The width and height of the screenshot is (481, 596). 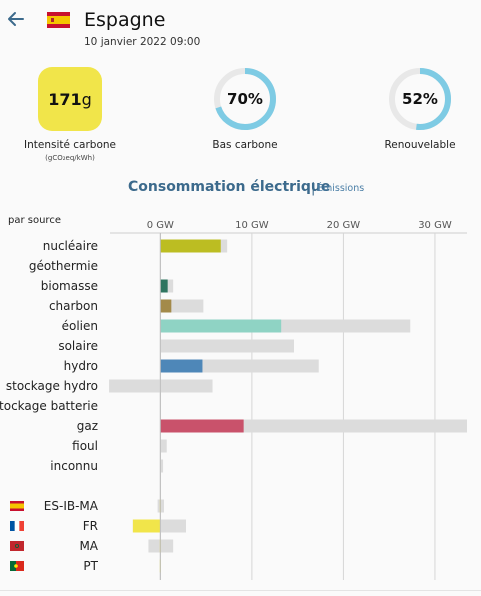 What do you see at coordinates (344, 225) in the screenshot?
I see `x-tick-label: 20 GW` at bounding box center [344, 225].